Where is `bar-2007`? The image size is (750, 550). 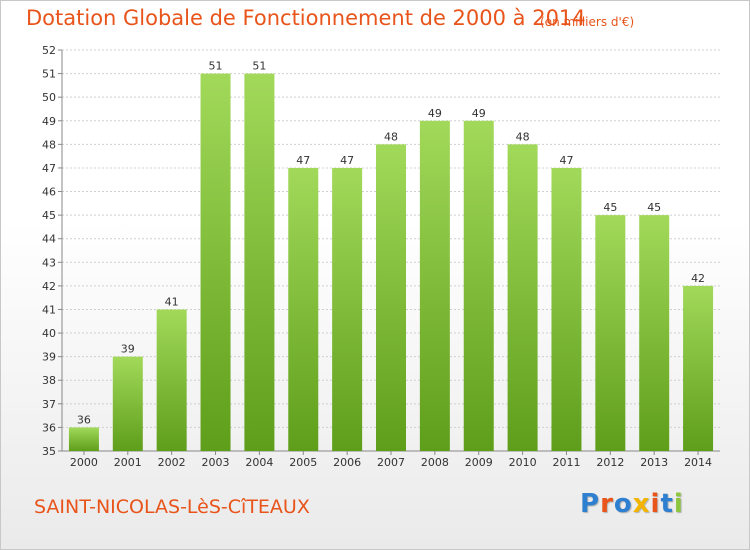 bar-2007 is located at coordinates (391, 297).